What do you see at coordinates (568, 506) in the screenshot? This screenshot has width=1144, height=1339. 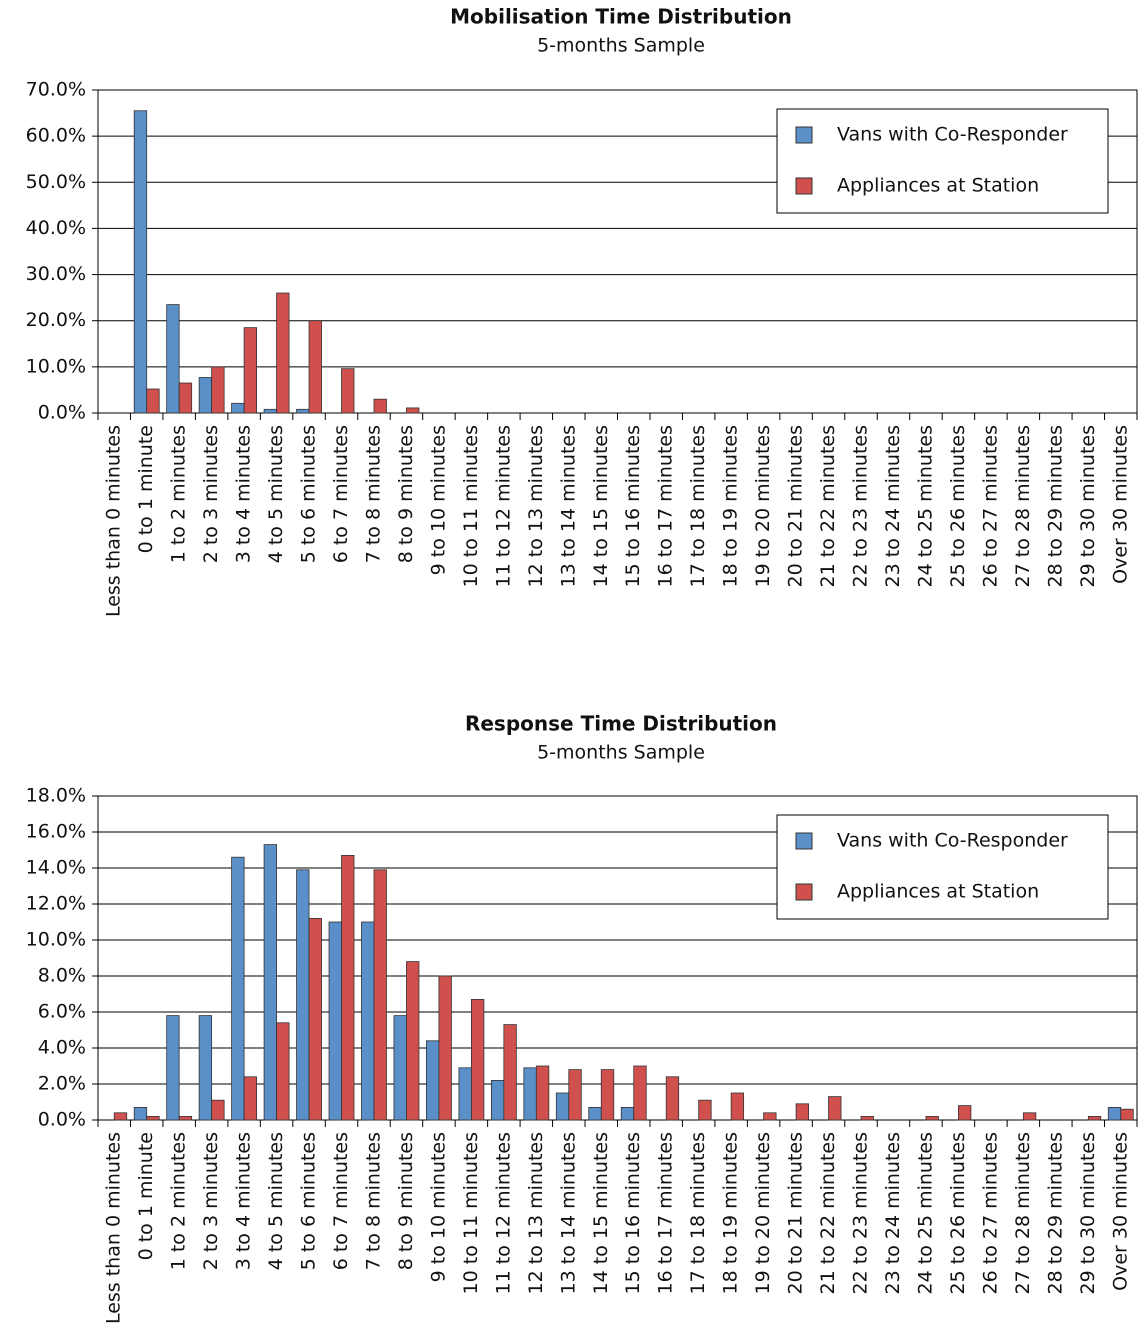 I see `x-tick-label: 13 to 14 minutes` at bounding box center [568, 506].